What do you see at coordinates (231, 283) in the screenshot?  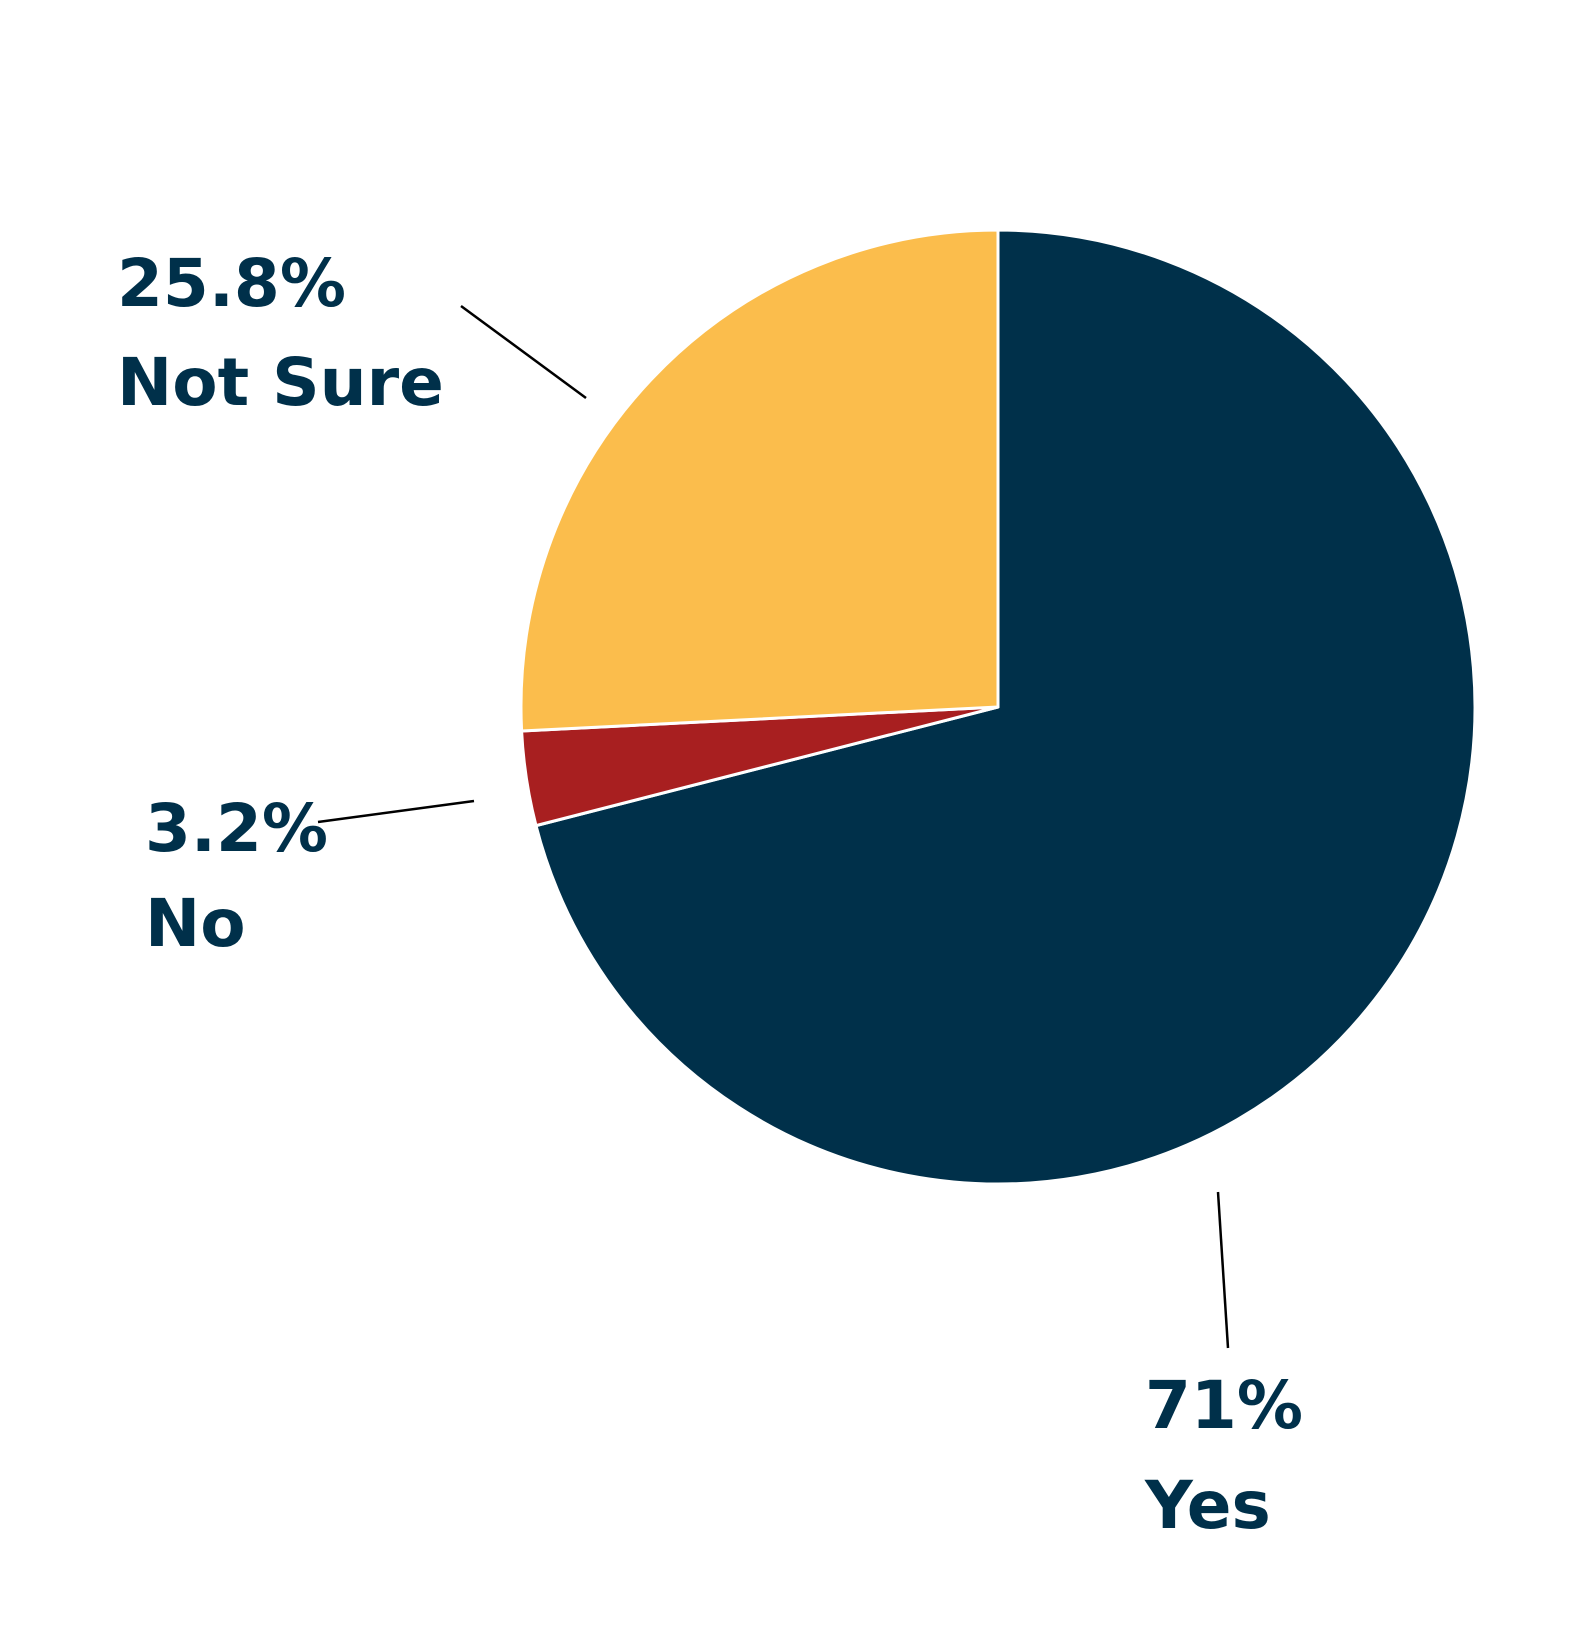 I see `slice-value-label-not-sure: 25.8%` at bounding box center [231, 283].